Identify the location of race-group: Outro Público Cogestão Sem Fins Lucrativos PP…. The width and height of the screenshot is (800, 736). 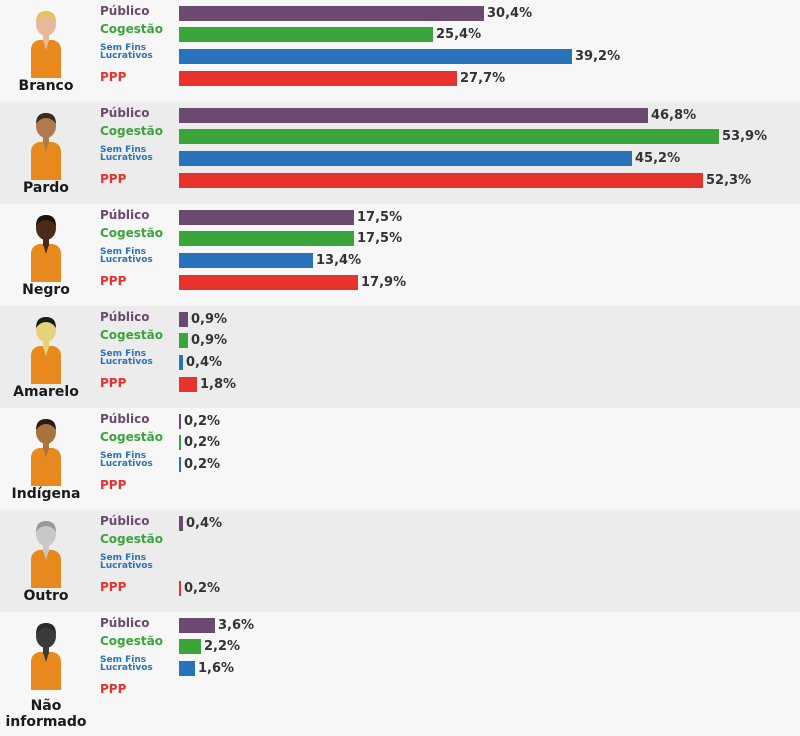
(400, 561).